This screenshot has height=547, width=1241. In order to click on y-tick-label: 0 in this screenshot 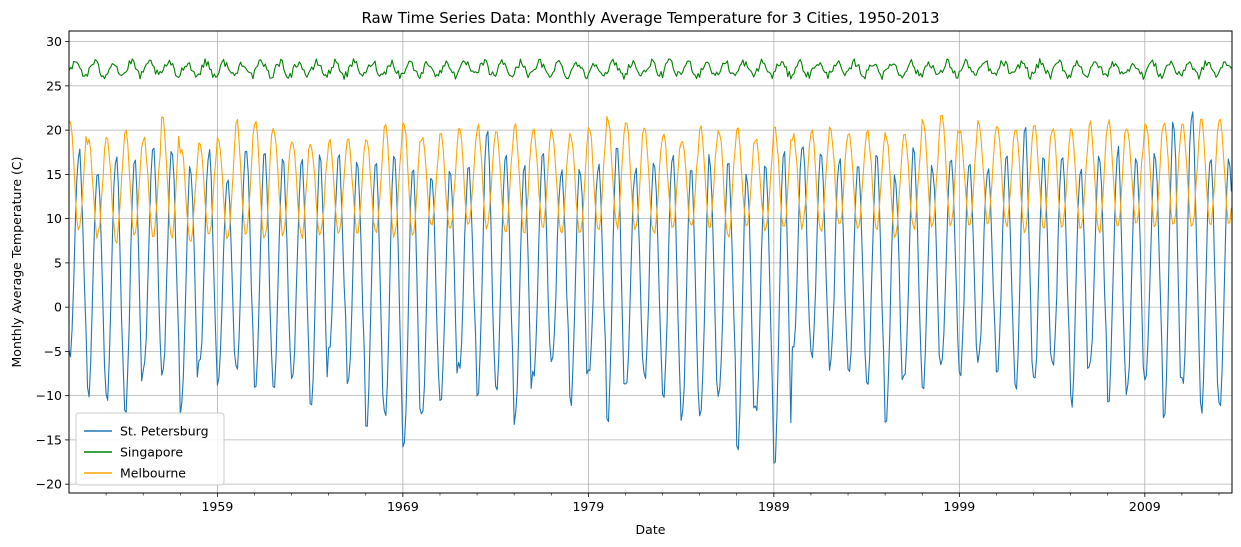, I will do `click(58, 307)`.